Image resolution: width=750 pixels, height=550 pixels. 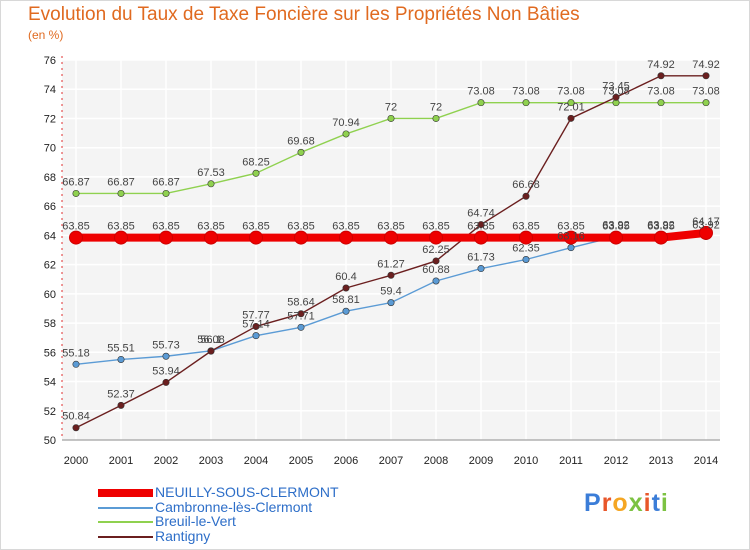 I want to click on x-tick-label: 2004, so click(x=256, y=461).